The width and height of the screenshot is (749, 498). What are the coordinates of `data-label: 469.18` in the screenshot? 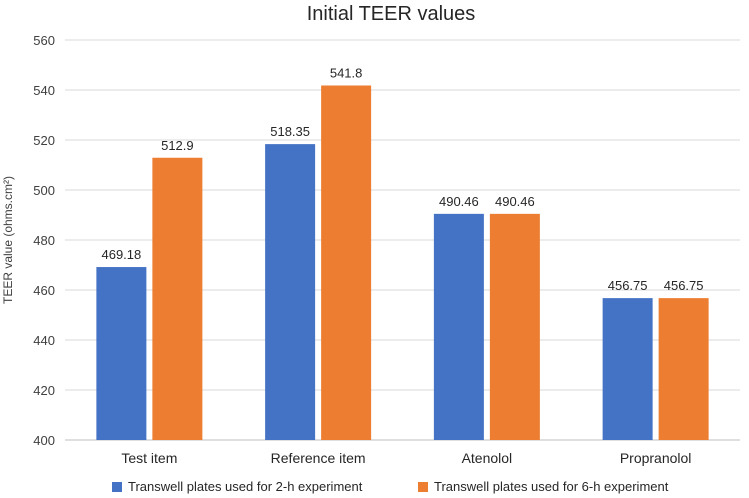 It's located at (121, 254).